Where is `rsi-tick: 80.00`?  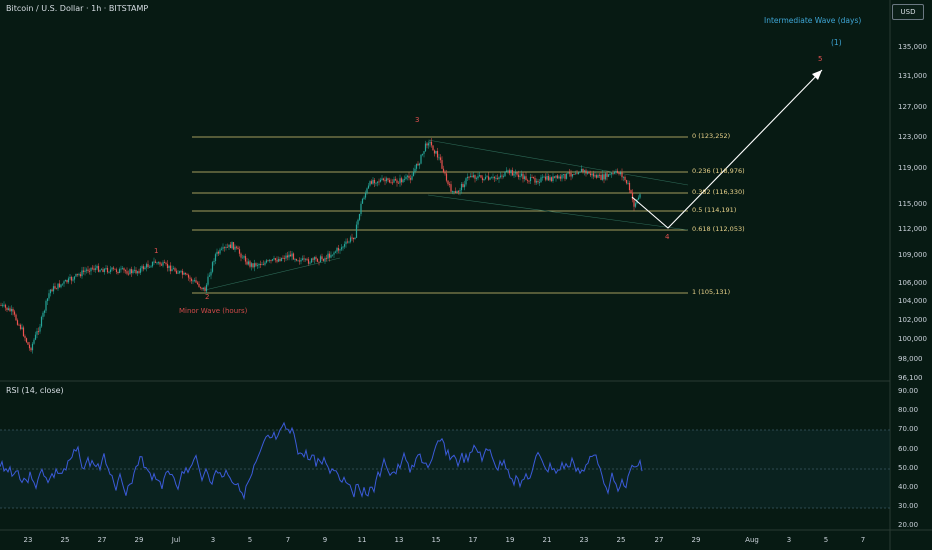 rsi-tick: 80.00 is located at coordinates (908, 410).